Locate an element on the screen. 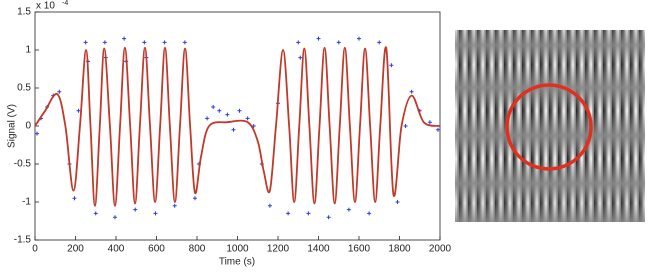 Image resolution: width=653 pixels, height=278 pixels. x-tick-label: 2000 is located at coordinates (440, 249).